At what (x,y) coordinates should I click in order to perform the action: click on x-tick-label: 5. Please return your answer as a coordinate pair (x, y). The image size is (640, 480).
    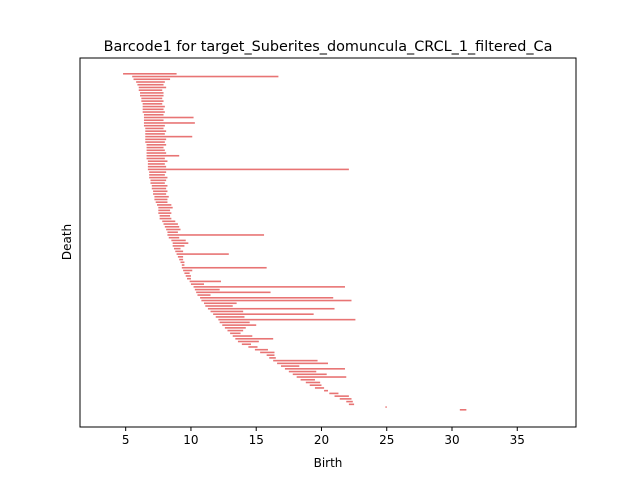
    Looking at the image, I should click on (126, 440).